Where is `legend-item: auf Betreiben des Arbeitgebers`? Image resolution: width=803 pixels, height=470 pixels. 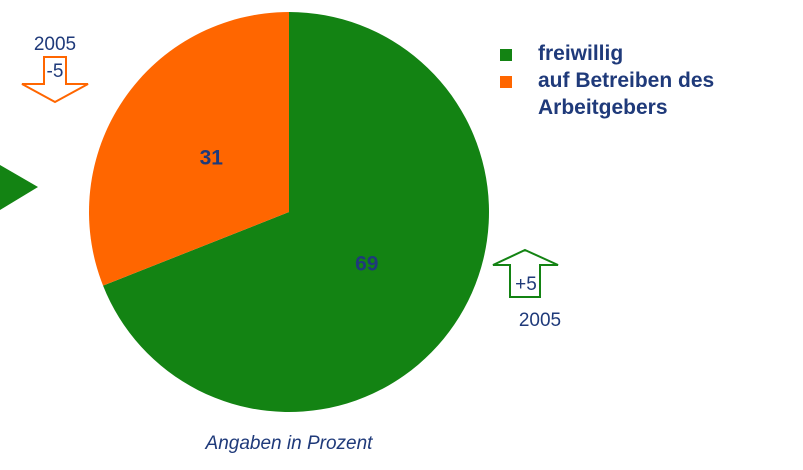 legend-item: auf Betreiben des Arbeitgebers is located at coordinates (627, 94).